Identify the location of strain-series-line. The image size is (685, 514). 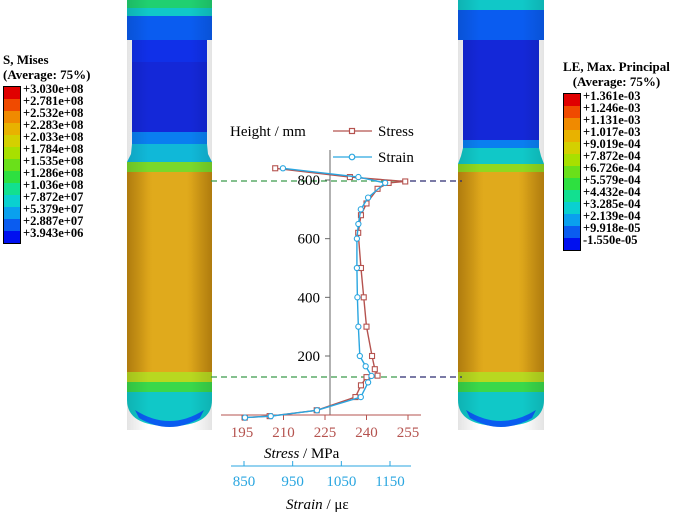
(315, 293).